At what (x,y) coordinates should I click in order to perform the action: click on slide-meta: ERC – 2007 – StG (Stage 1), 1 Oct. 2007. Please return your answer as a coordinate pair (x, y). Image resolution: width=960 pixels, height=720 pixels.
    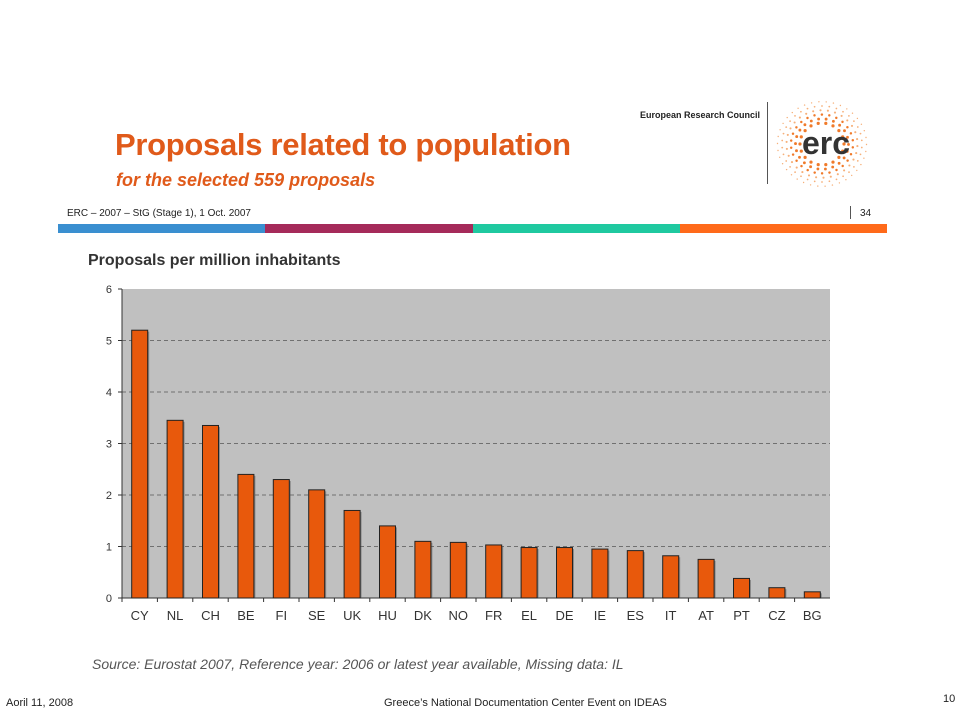
    Looking at the image, I should click on (159, 213).